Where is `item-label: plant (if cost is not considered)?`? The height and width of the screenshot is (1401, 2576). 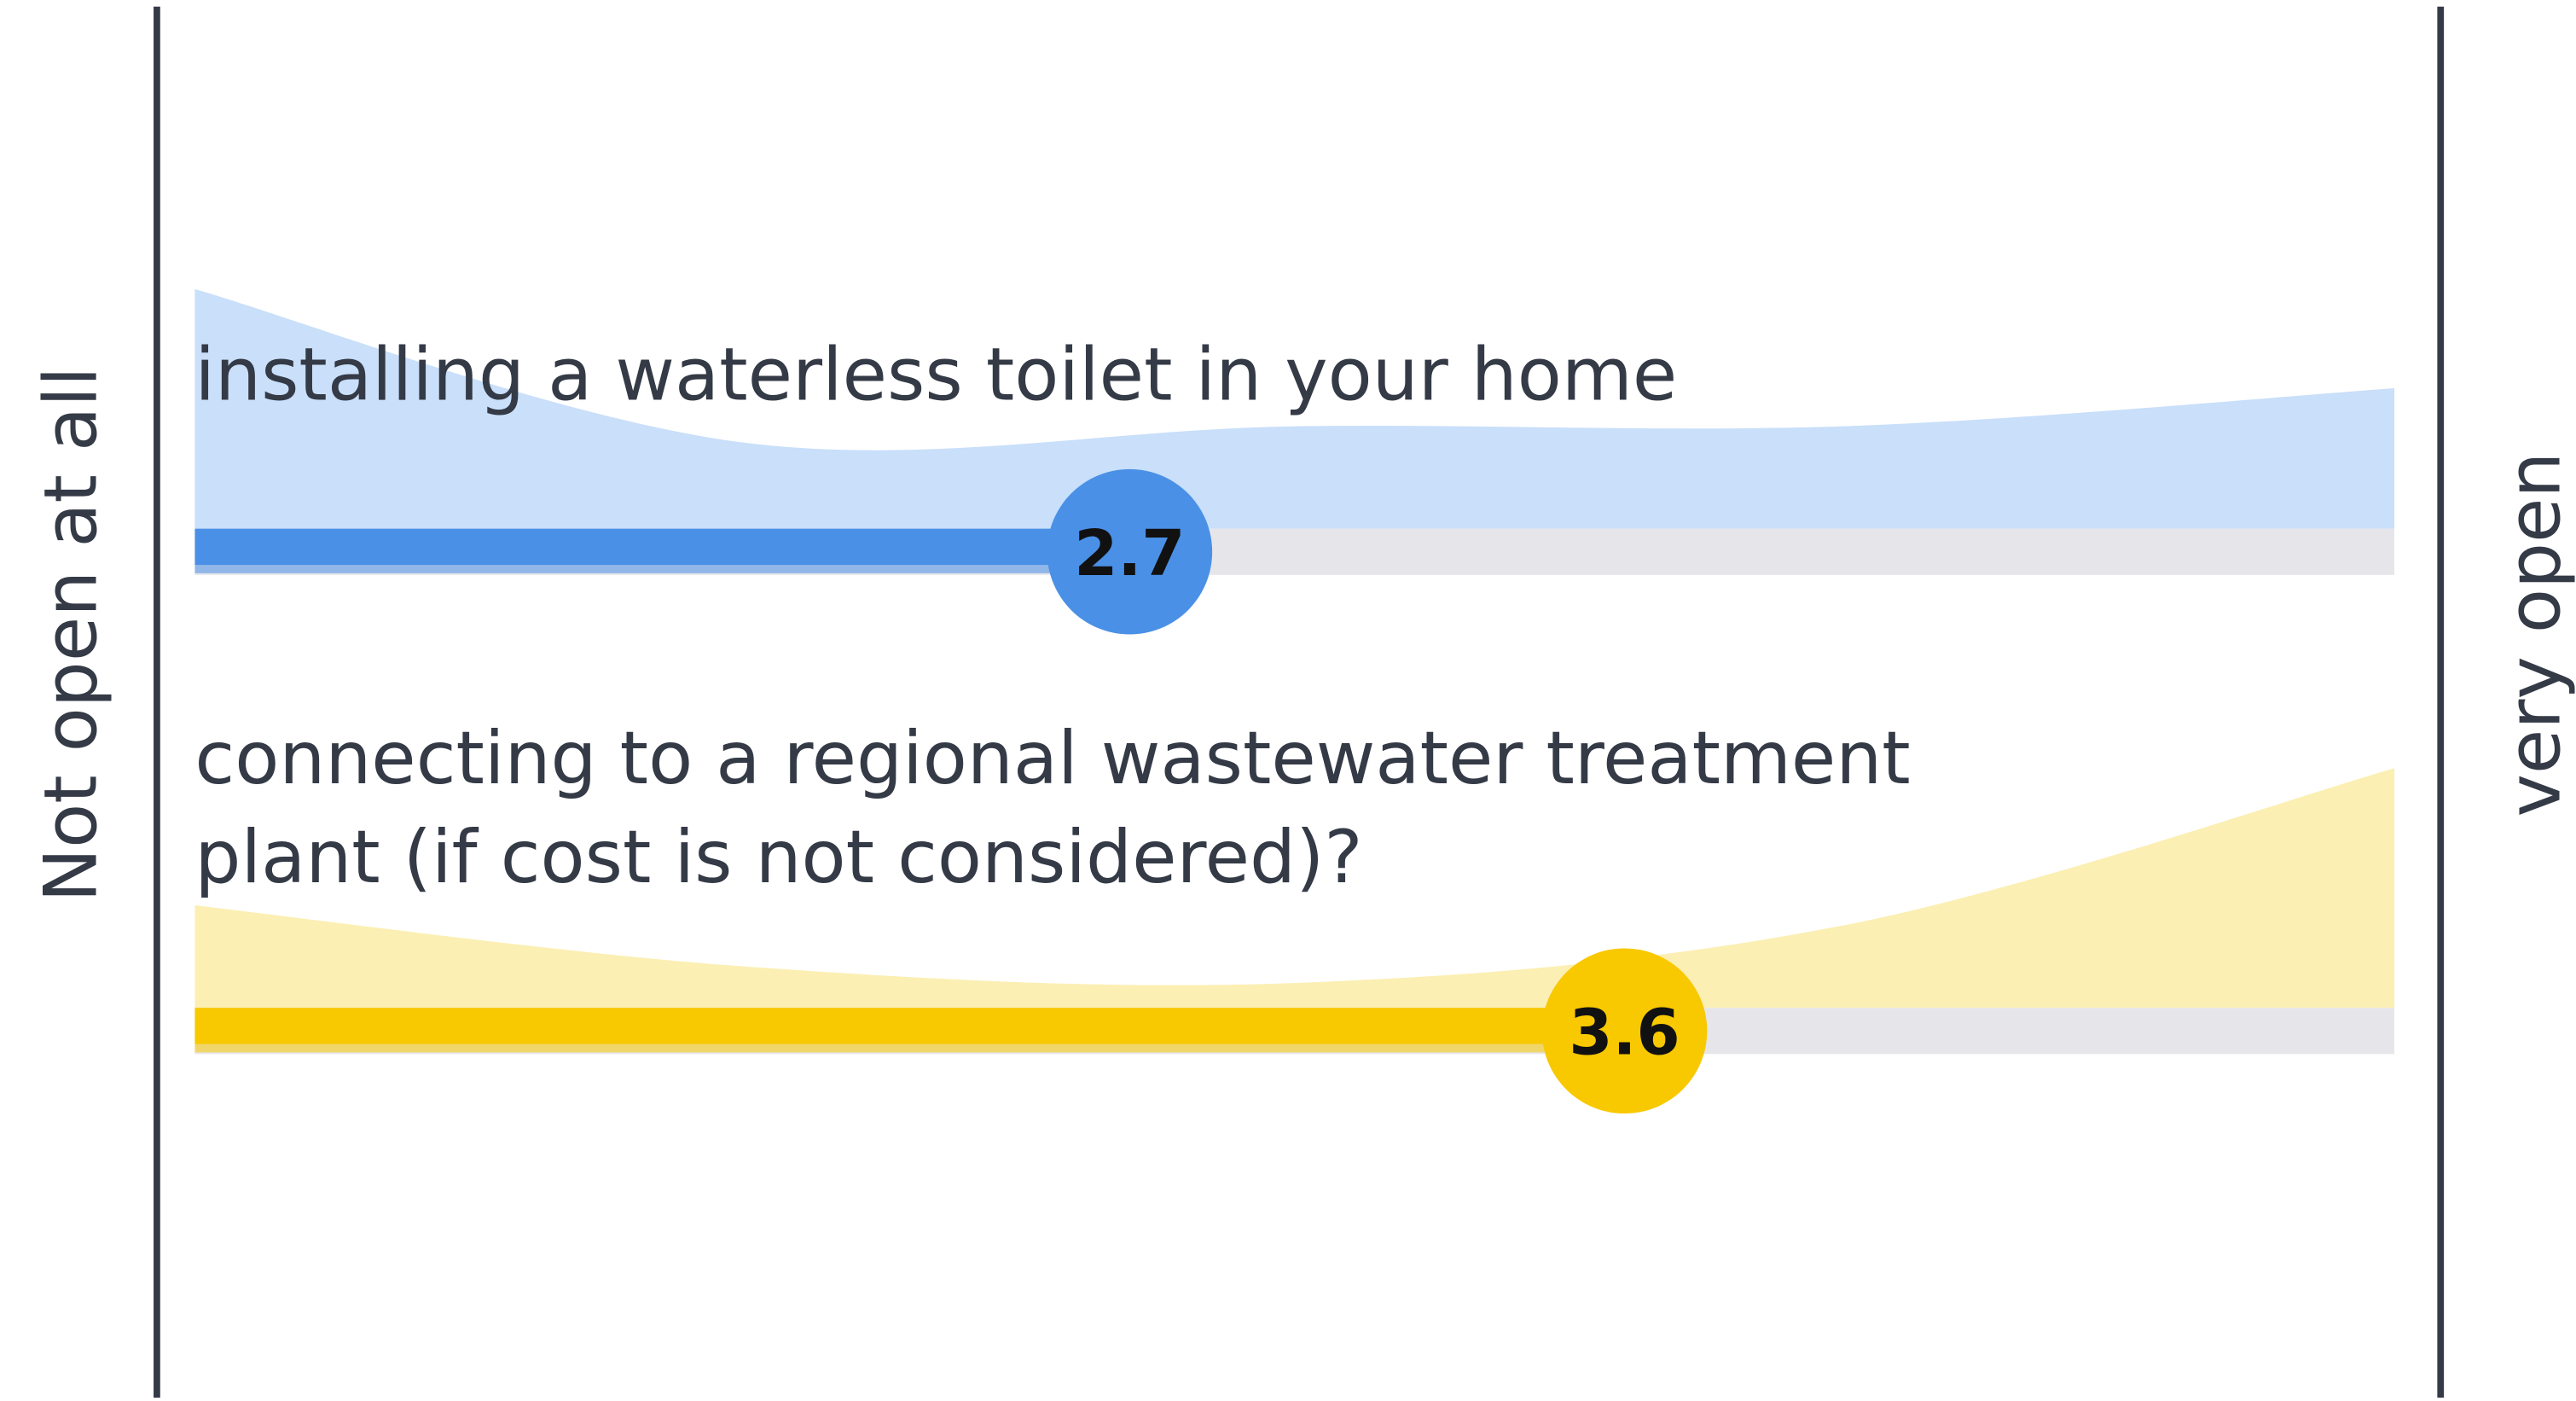 item-label: plant (if cost is not considered)? is located at coordinates (778, 858).